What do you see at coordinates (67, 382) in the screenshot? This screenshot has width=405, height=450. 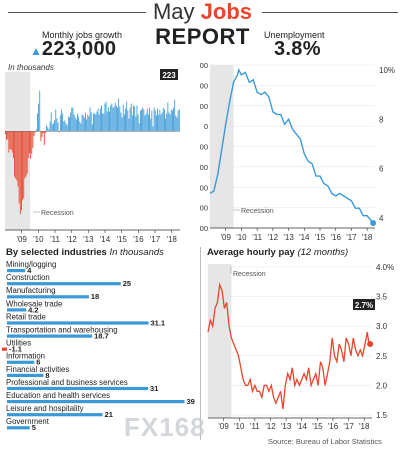 I see `industry-label: Professional and business services` at bounding box center [67, 382].